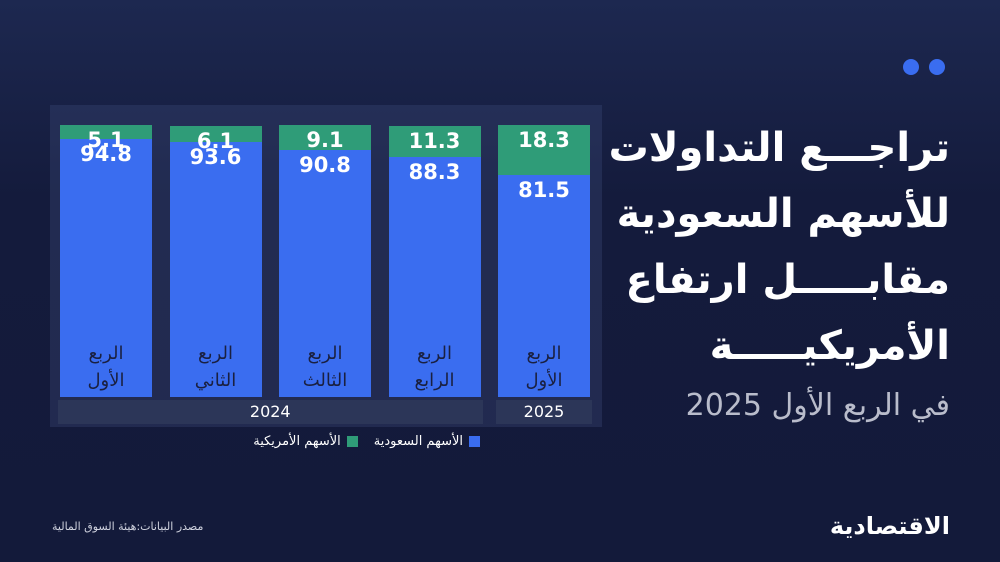 The width and height of the screenshot is (1000, 562). What do you see at coordinates (106, 153) in the screenshot?
I see `value-label: 94.8` at bounding box center [106, 153].